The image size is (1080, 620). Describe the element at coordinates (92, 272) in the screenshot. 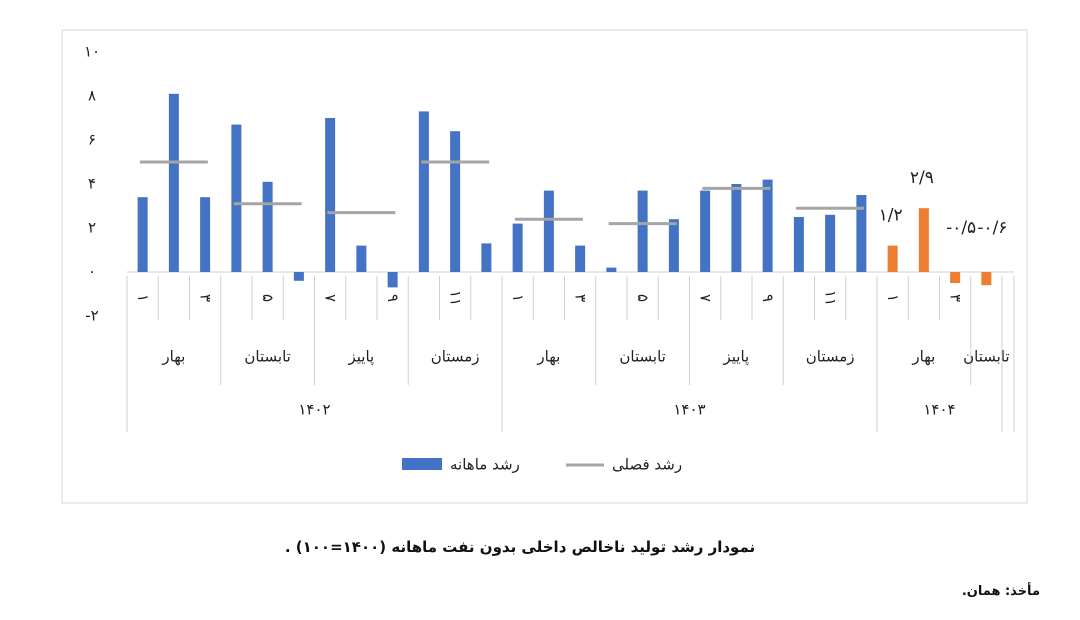

I see `y-tick-label: ۰` at that location.